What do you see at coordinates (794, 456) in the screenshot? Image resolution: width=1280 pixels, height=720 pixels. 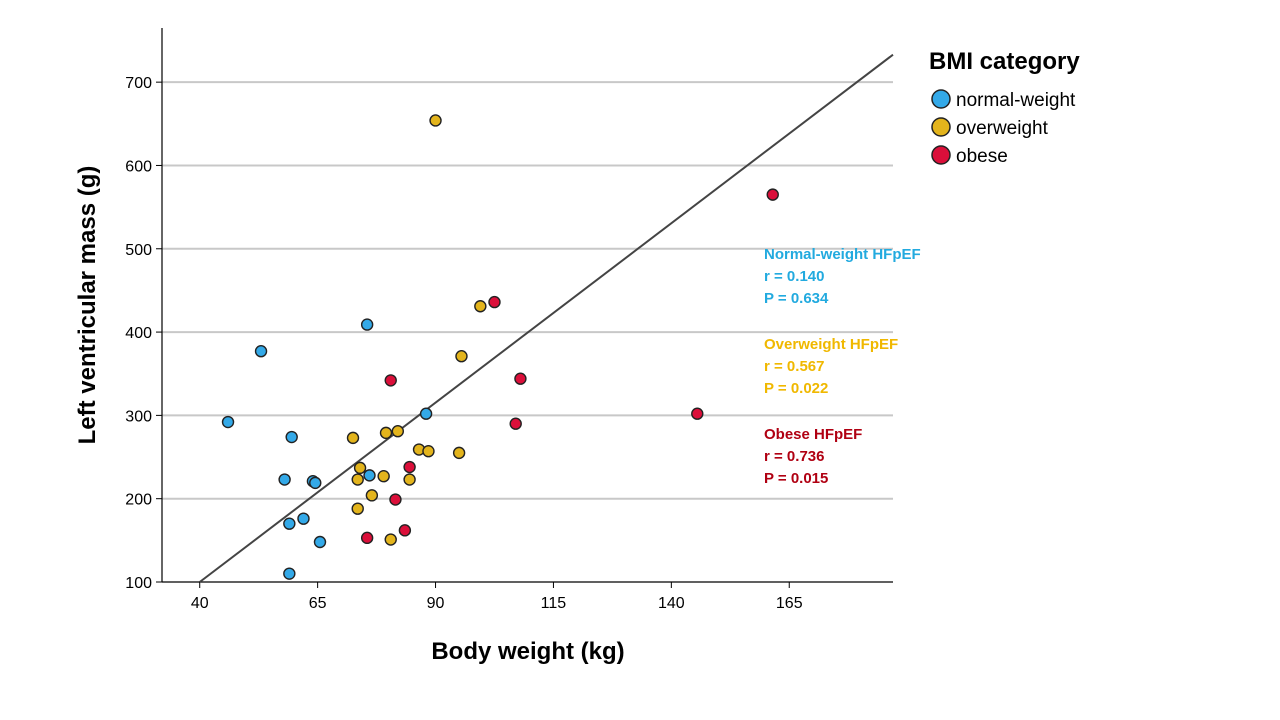 I see `stat-annotation-line: r = 0.736` at bounding box center [794, 456].